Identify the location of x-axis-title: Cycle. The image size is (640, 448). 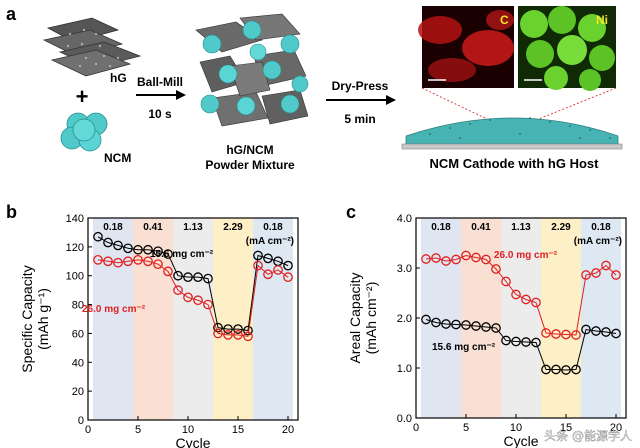
(520, 440).